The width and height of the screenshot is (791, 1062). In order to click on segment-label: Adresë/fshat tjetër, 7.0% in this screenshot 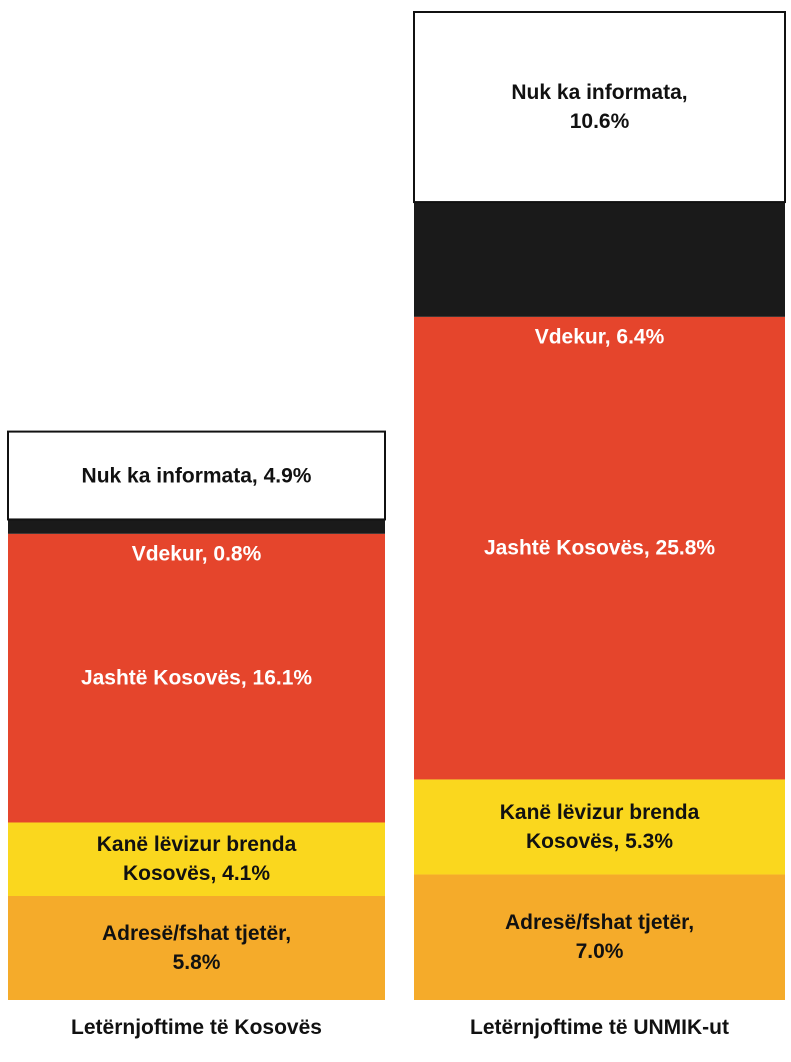, I will do `click(599, 937)`.